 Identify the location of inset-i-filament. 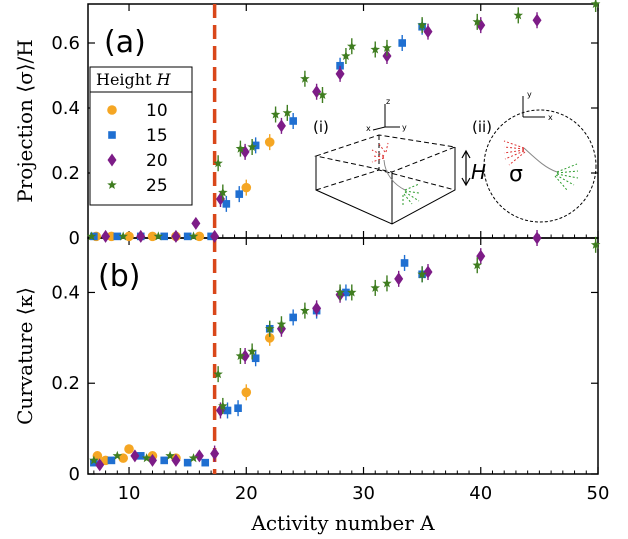
(394, 175).